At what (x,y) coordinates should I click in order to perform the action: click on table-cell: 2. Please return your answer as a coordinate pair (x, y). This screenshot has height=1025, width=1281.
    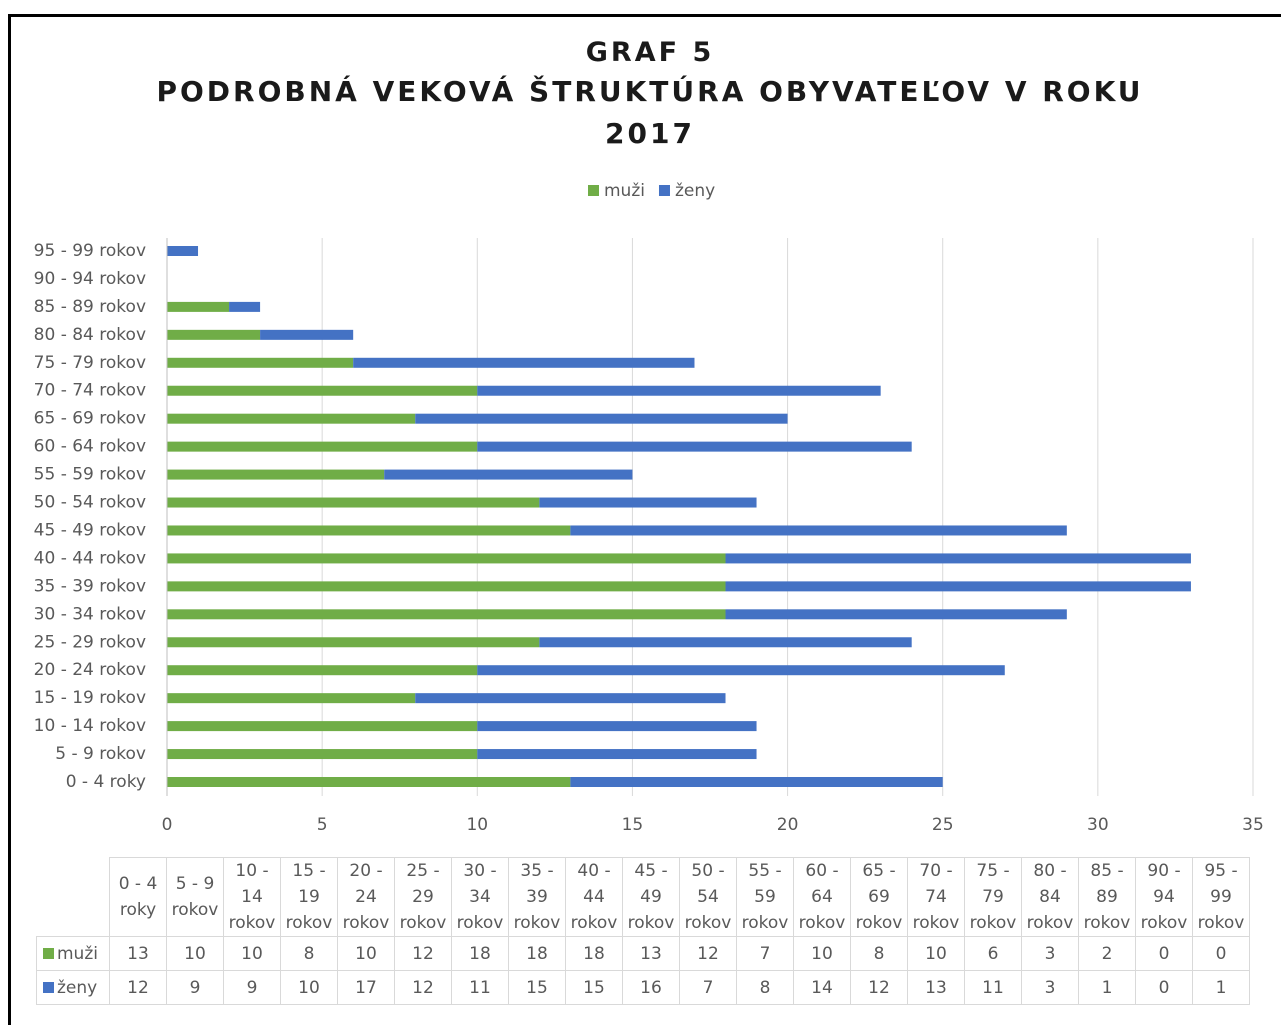
    Looking at the image, I should click on (1107, 953).